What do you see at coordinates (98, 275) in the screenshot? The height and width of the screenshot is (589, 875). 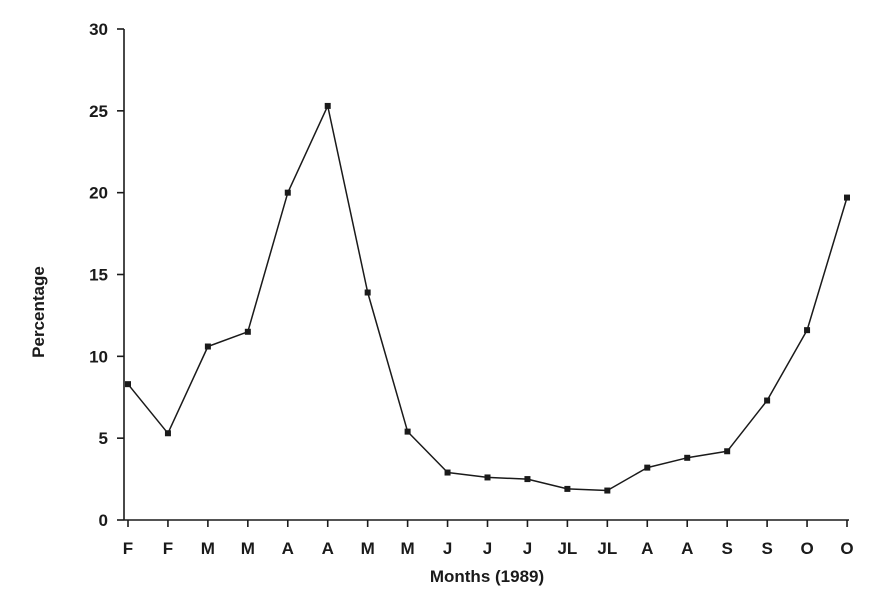 I see `y-tick-label: 15` at bounding box center [98, 275].